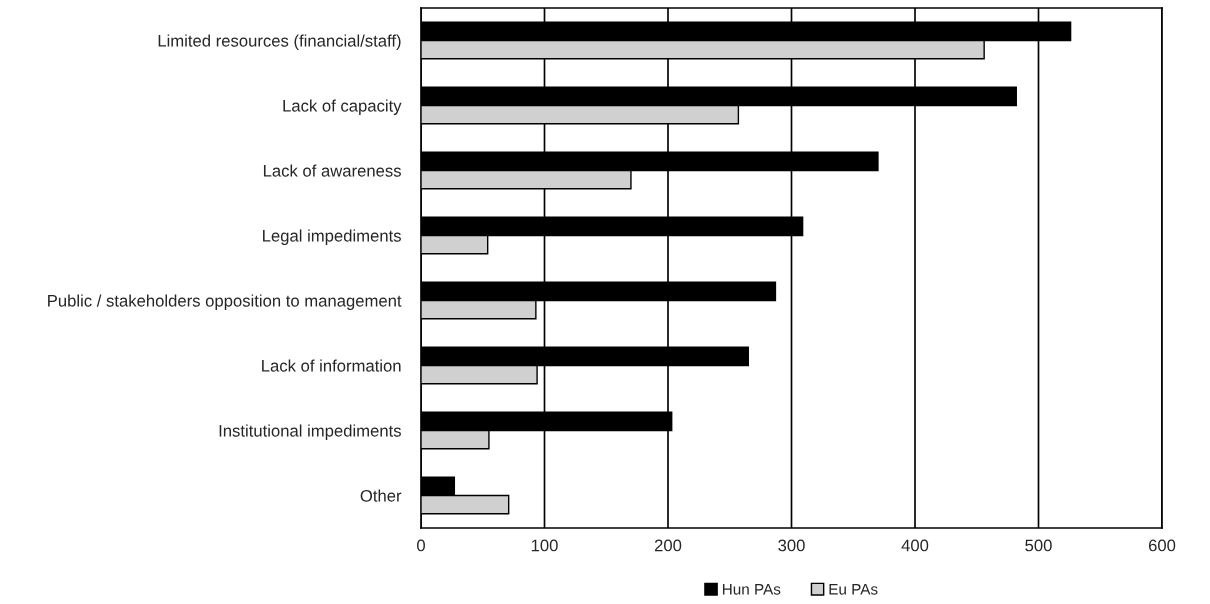 The image size is (1210, 604). Describe the element at coordinates (853, 589) in the screenshot. I see `legend-label: Eu PAs` at that location.